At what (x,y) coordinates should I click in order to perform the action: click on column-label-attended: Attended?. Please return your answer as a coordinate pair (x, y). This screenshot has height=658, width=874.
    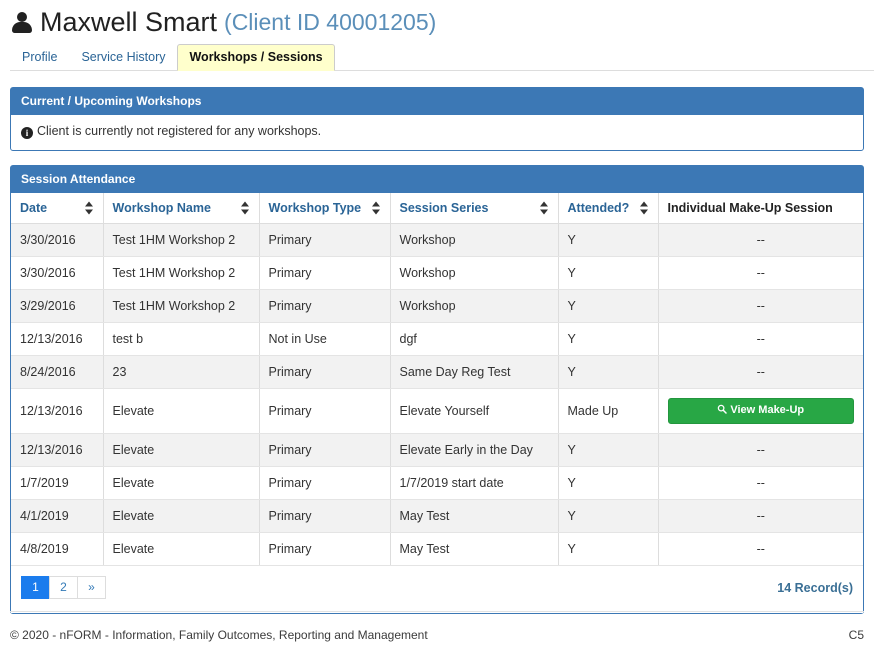
    Looking at the image, I should click on (598, 208).